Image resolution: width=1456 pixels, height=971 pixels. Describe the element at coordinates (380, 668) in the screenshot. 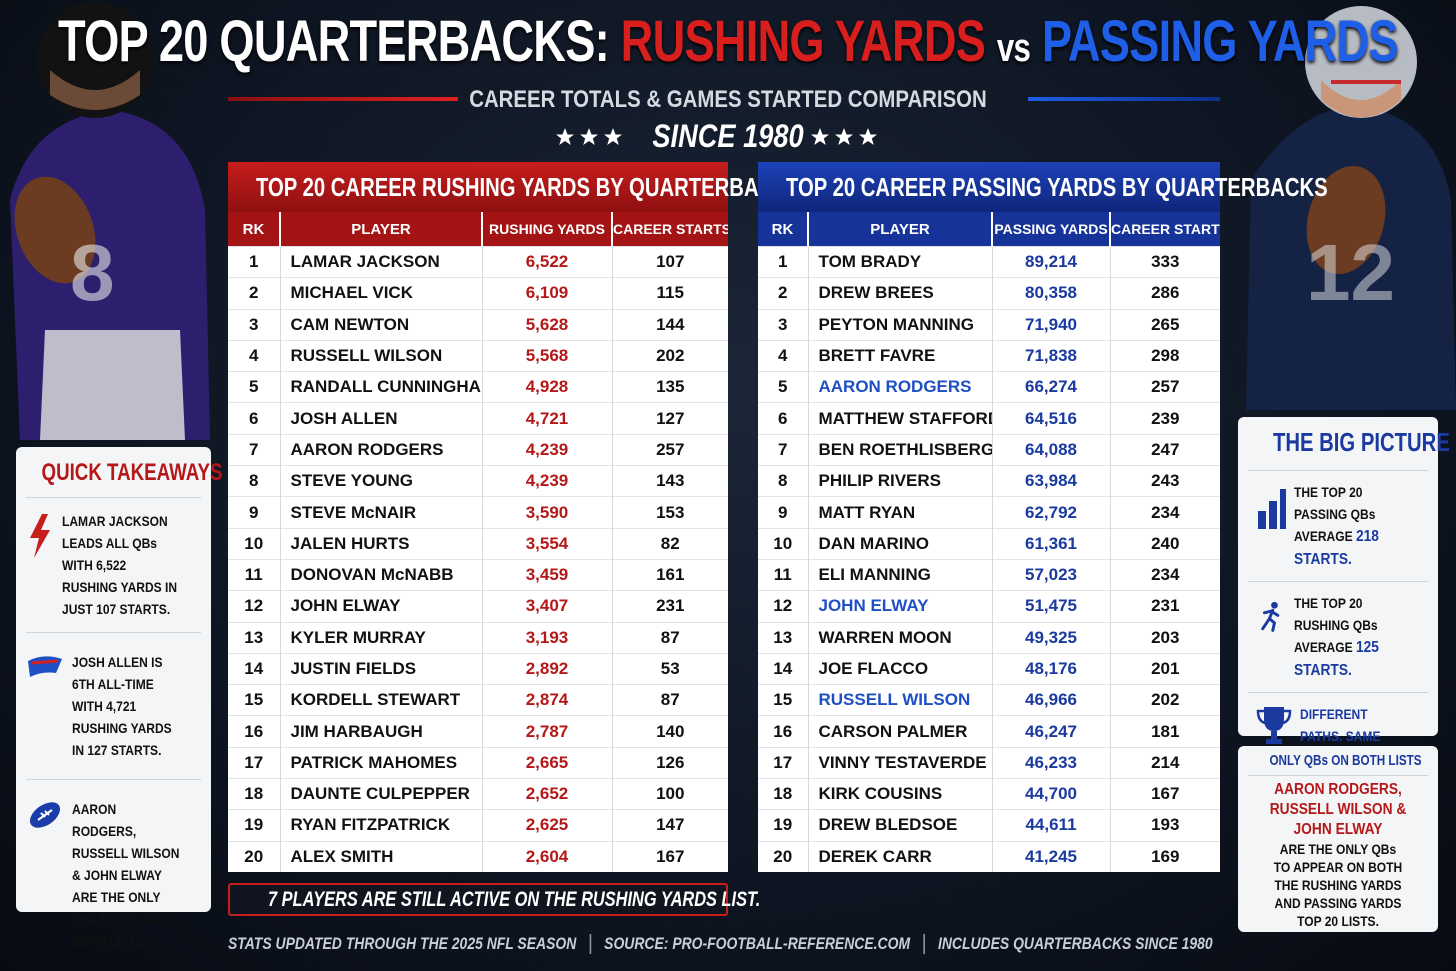

I see `player-cell: JUSTIN FIELDS` at that location.